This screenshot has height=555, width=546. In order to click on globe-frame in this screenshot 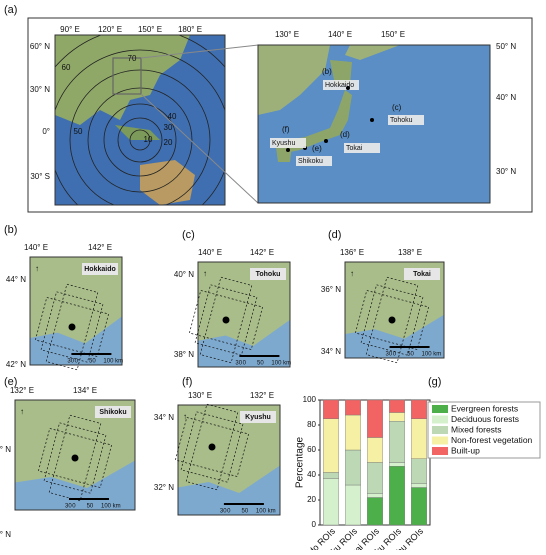, I will do `click(140, 120)`.